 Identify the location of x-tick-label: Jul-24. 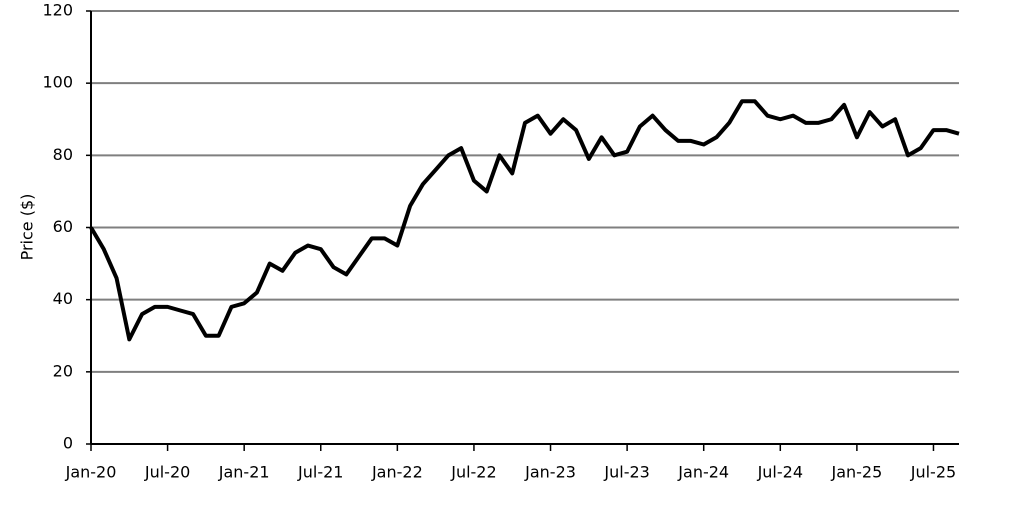
(780, 472).